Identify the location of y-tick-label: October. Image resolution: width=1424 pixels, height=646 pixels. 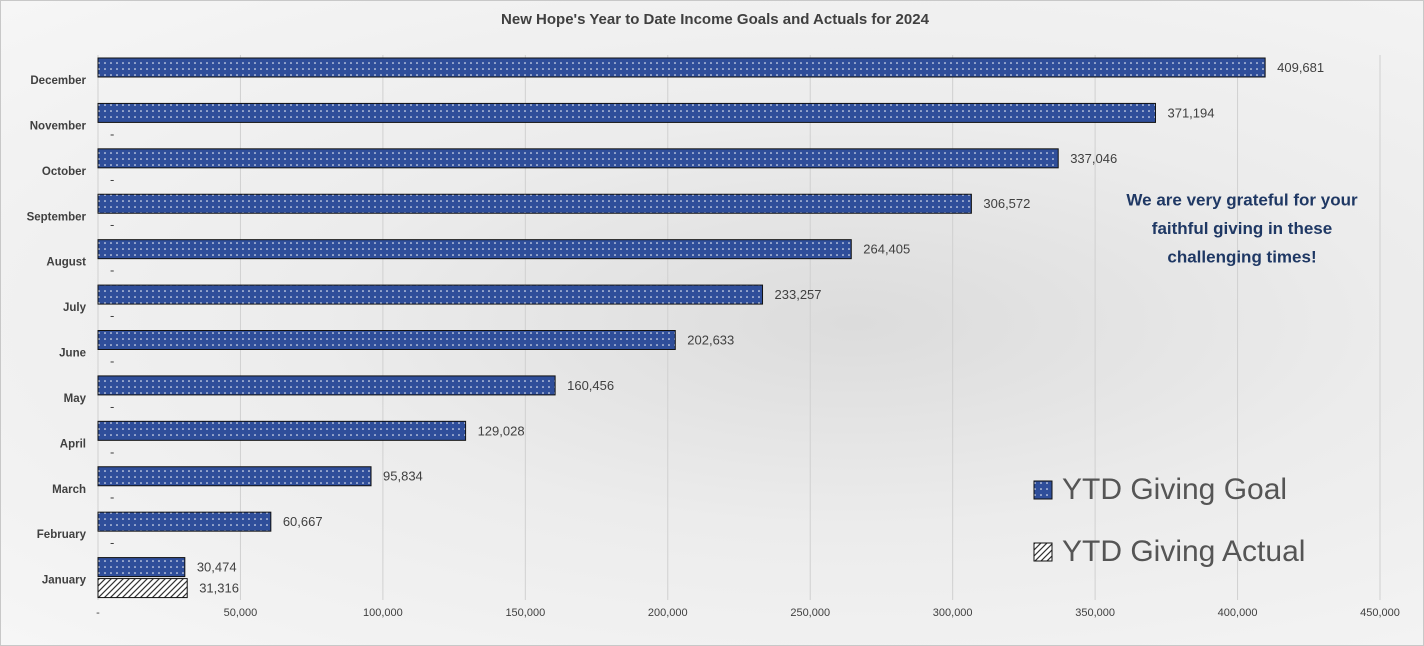
(64, 172).